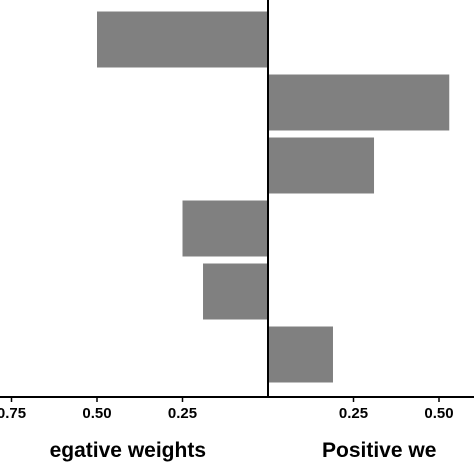 This screenshot has width=474, height=474. I want to click on x-tick-label: 0.75, so click(13, 413).